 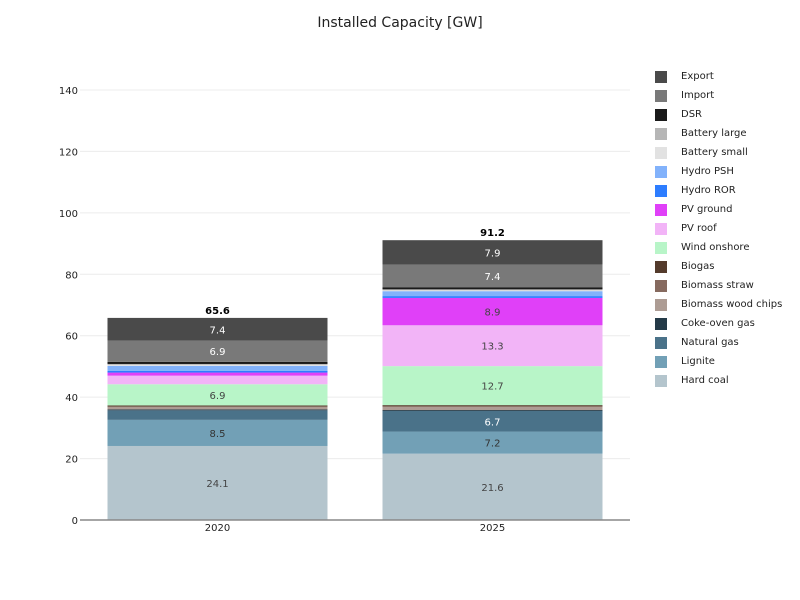 I want to click on legend-label: Hydro ROR, so click(x=708, y=190).